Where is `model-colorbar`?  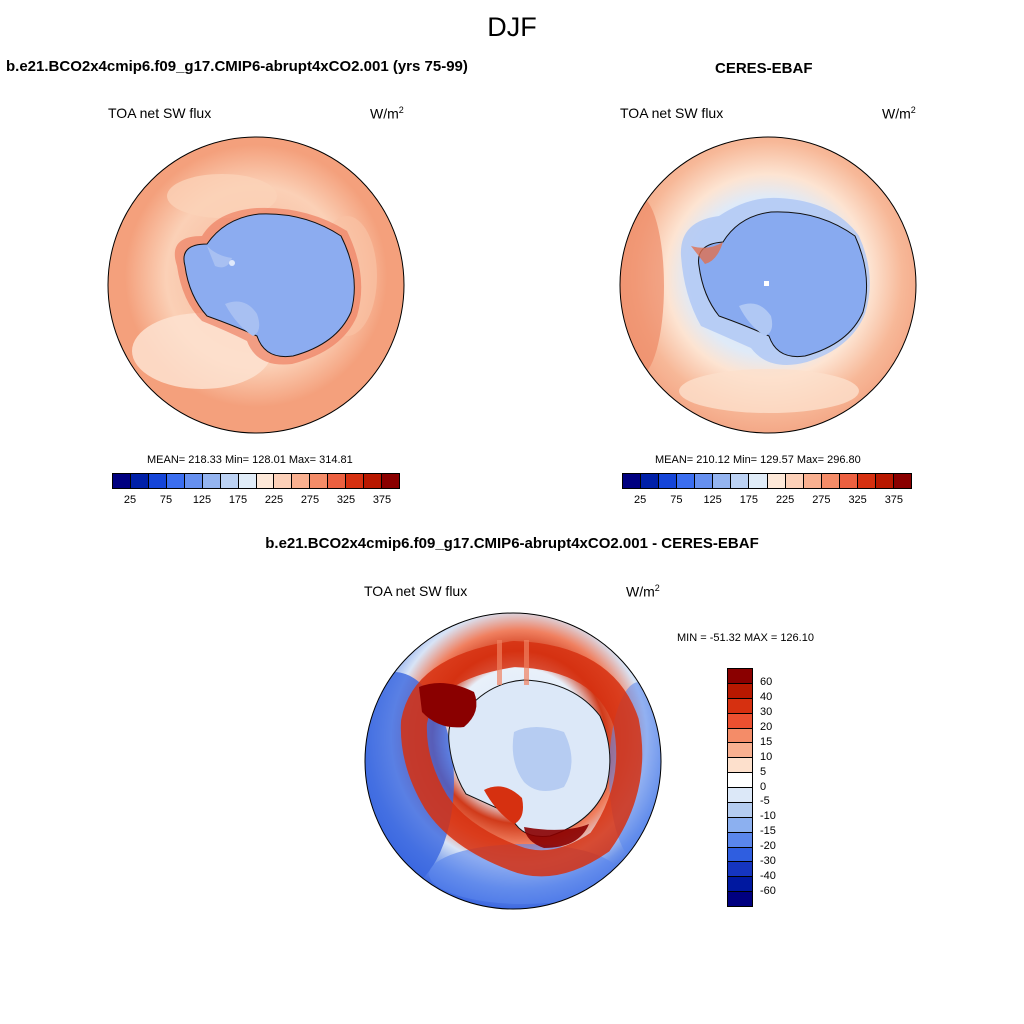
model-colorbar is located at coordinates (256, 481).